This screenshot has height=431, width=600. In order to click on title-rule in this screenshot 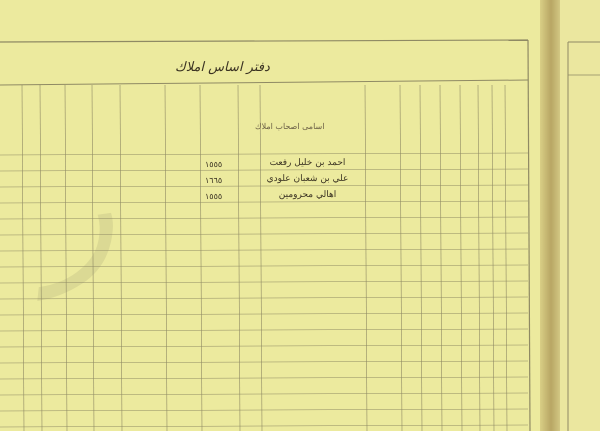, I will do `click(264, 82)`.